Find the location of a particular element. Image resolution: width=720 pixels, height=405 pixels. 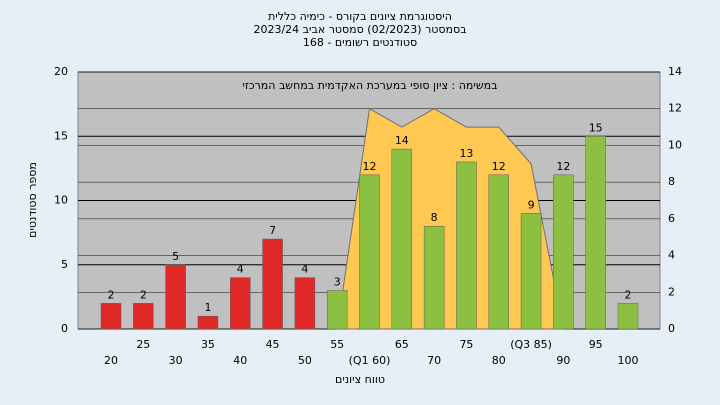

y-tick-label: 15 is located at coordinates (61, 135).